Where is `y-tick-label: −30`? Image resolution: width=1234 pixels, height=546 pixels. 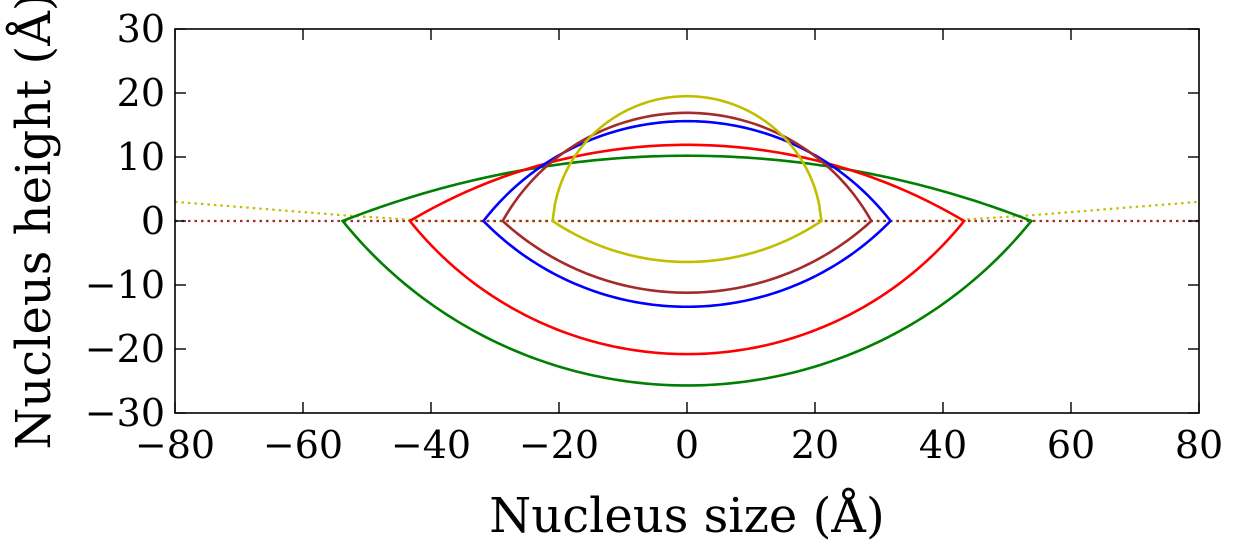
y-tick-label: −30 is located at coordinates (125, 413).